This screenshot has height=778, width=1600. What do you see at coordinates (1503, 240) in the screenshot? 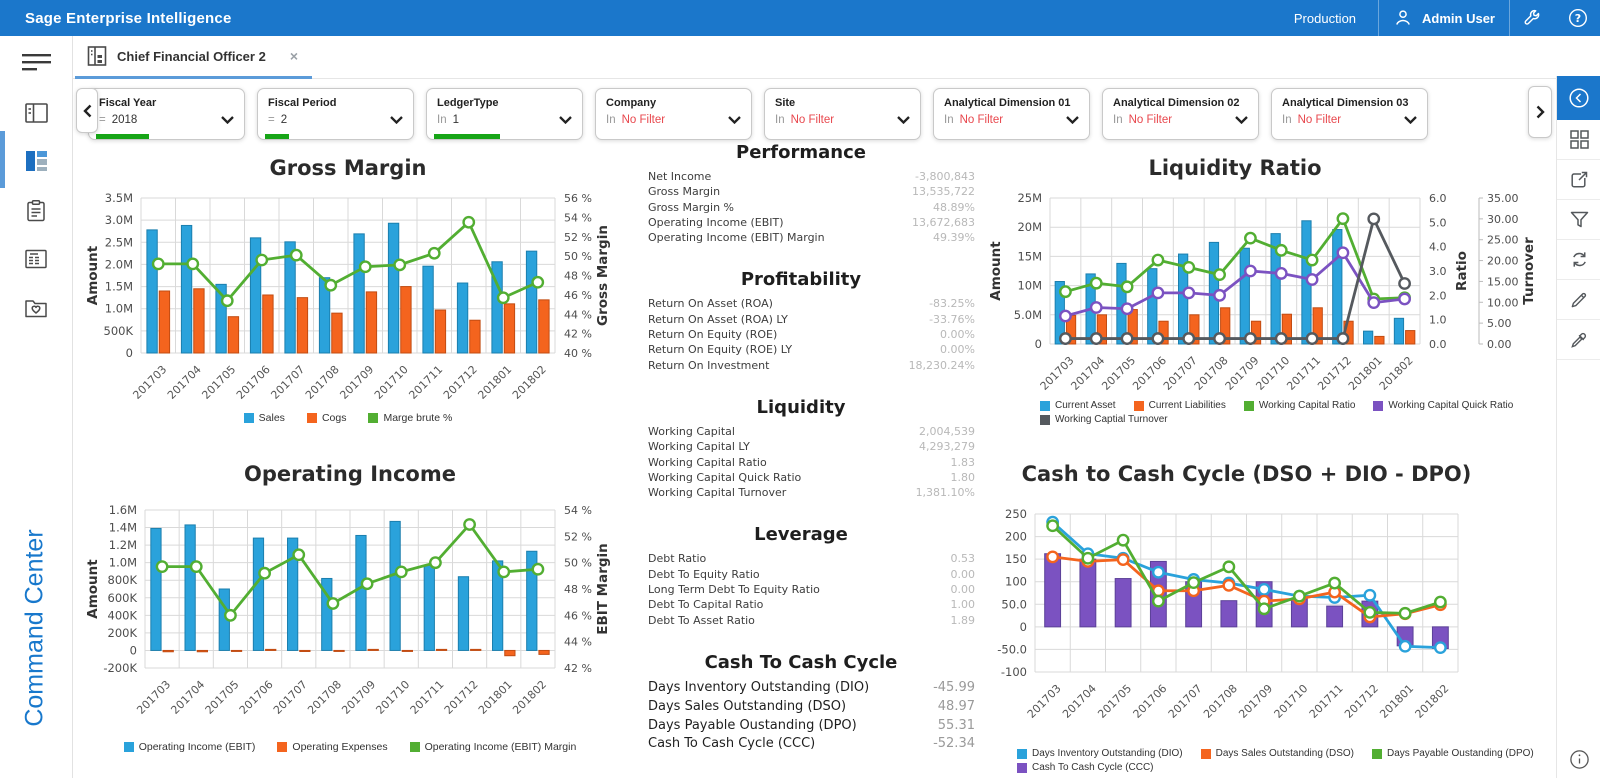
I see `svg-text: 25.00` at bounding box center [1503, 240].